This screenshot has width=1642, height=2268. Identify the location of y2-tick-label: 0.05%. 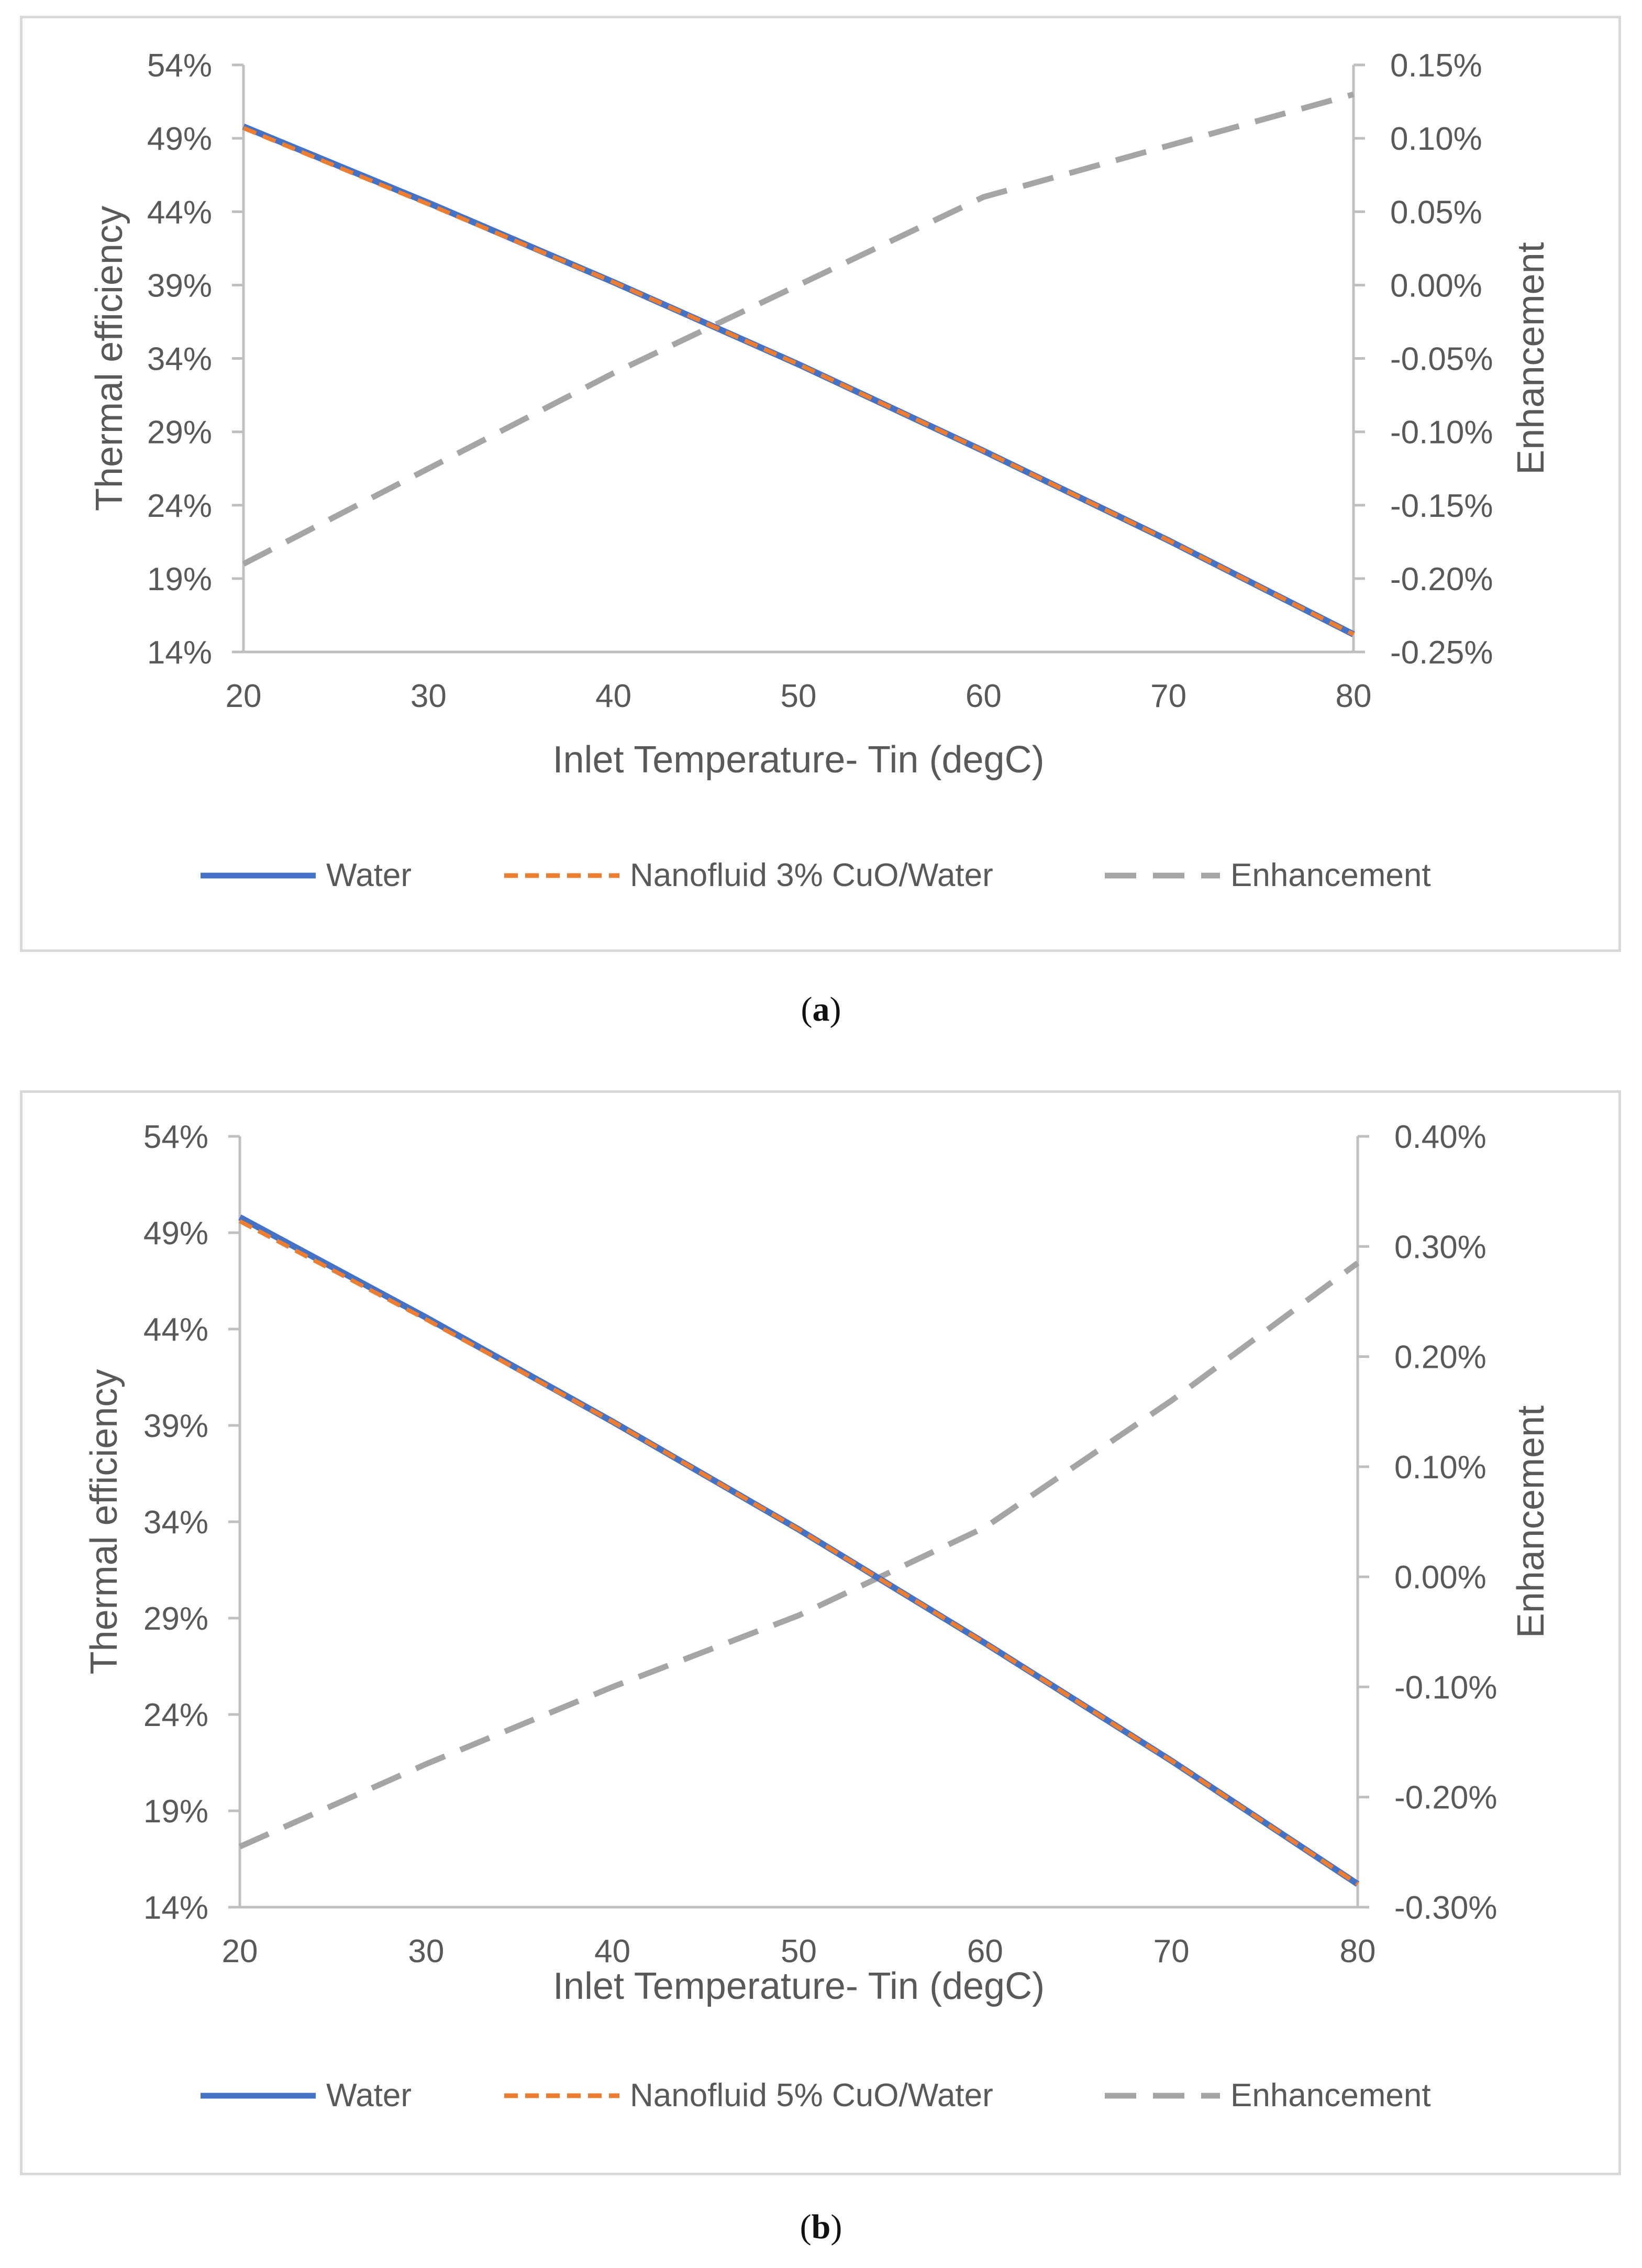
(1436, 212).